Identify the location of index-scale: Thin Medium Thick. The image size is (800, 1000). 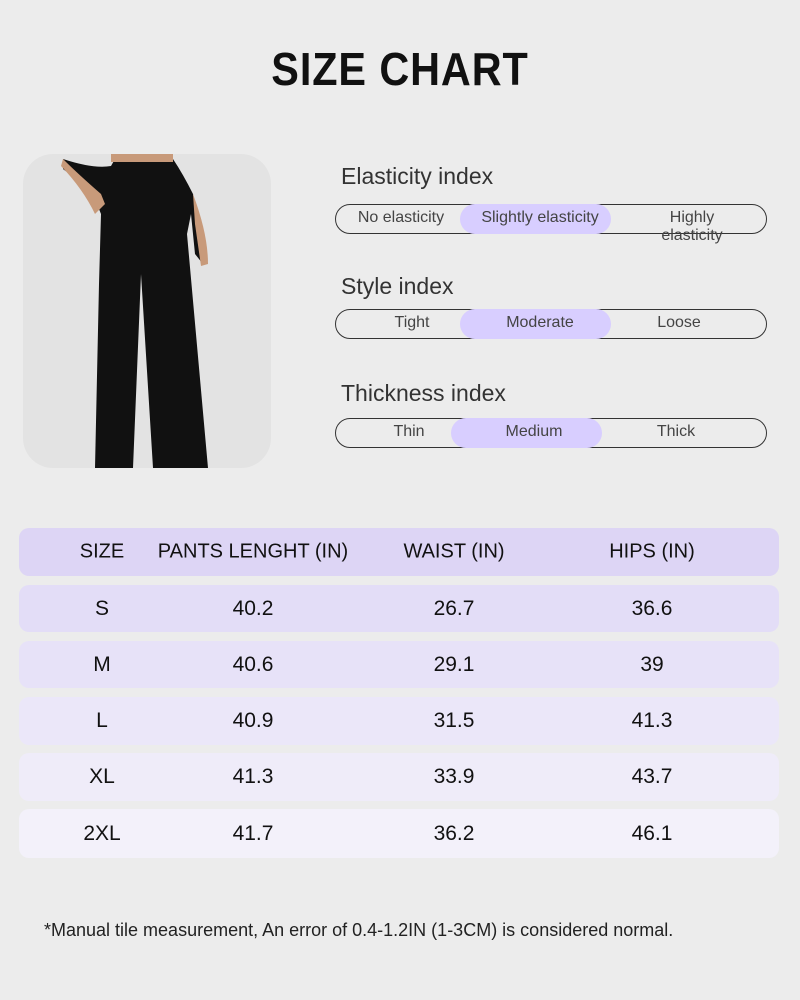
(551, 433).